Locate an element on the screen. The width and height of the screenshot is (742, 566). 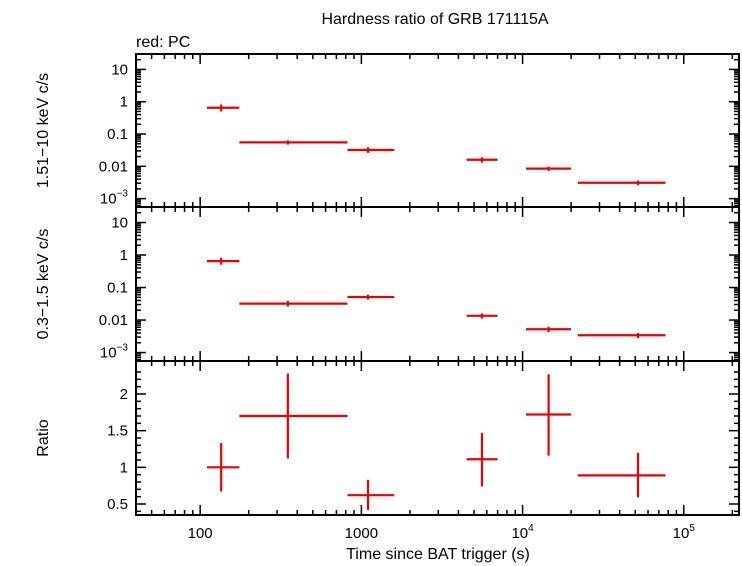
x-tick-label: 1000 is located at coordinates (361, 533).